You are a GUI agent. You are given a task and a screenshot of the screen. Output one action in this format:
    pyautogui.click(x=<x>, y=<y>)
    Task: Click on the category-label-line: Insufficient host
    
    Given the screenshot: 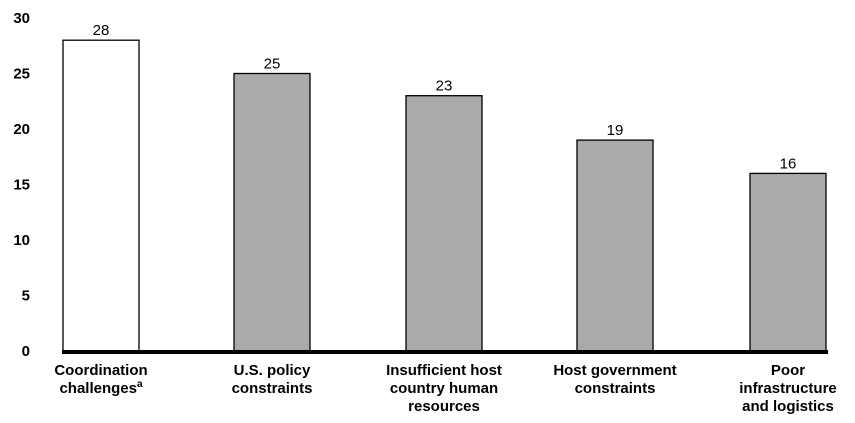 What is the action you would take?
    pyautogui.click(x=444, y=370)
    